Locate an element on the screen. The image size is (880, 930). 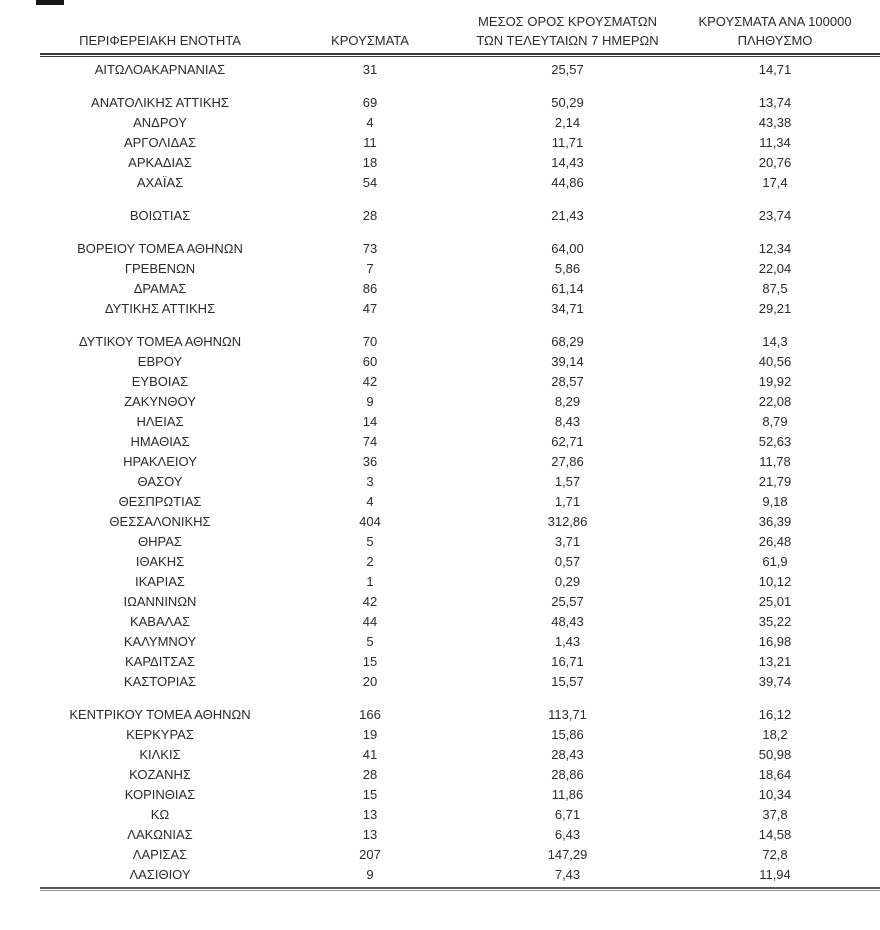
cases-cell: 207 is located at coordinates (370, 854).